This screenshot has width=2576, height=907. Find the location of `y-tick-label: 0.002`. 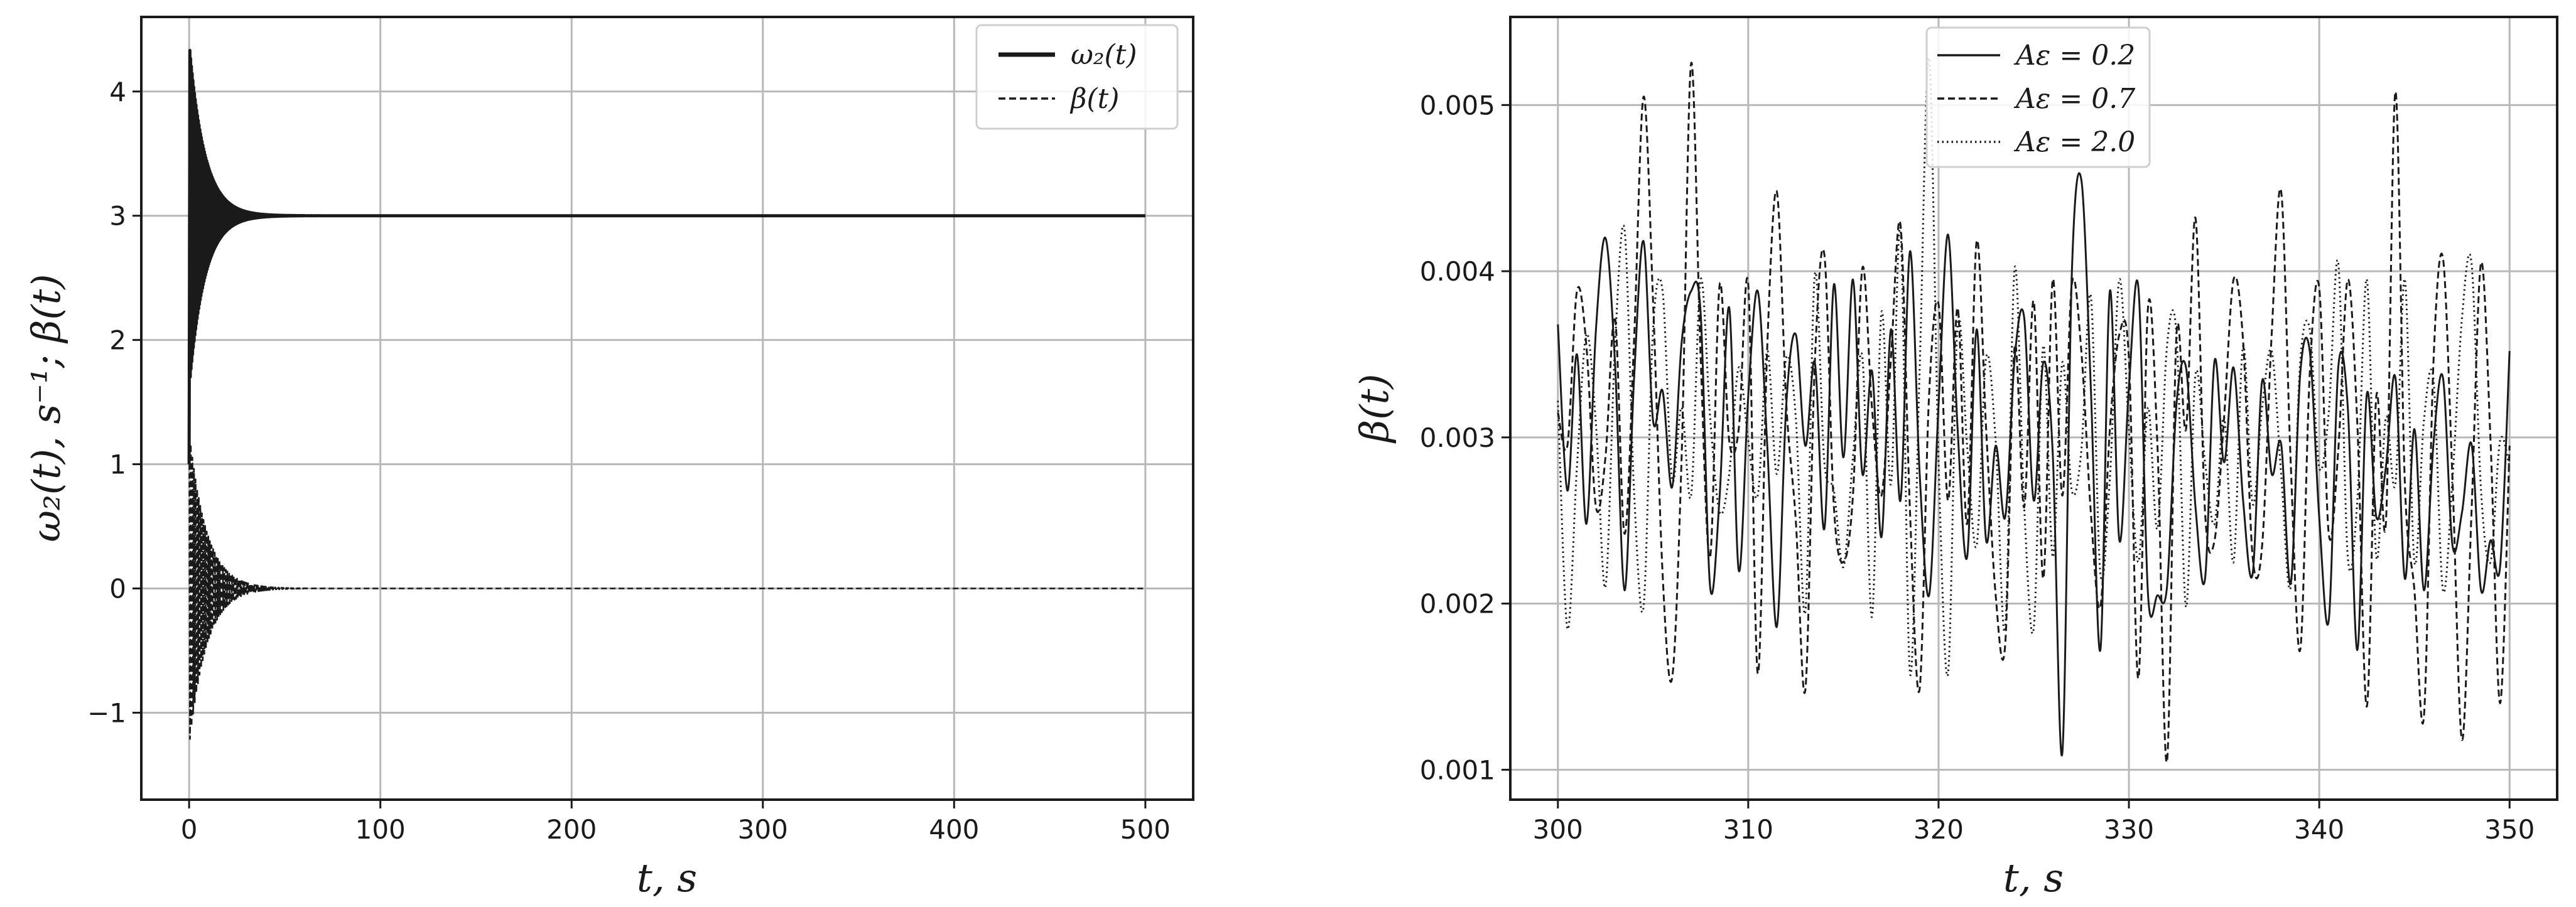

y-tick-label: 0.002 is located at coordinates (1457, 604).